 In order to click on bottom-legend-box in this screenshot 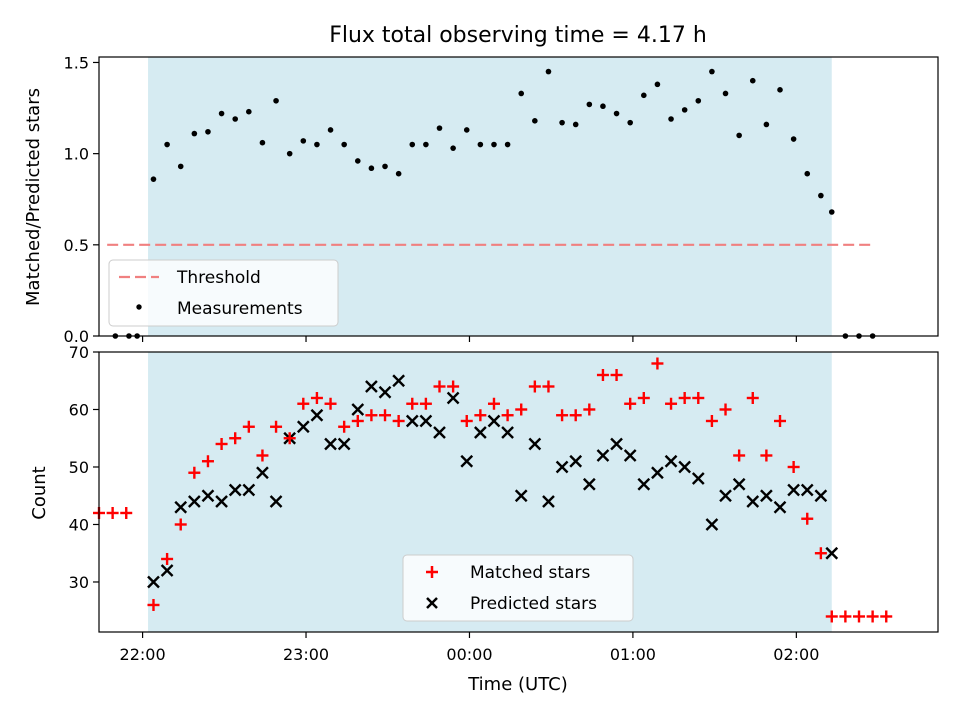, I will do `click(518, 588)`.